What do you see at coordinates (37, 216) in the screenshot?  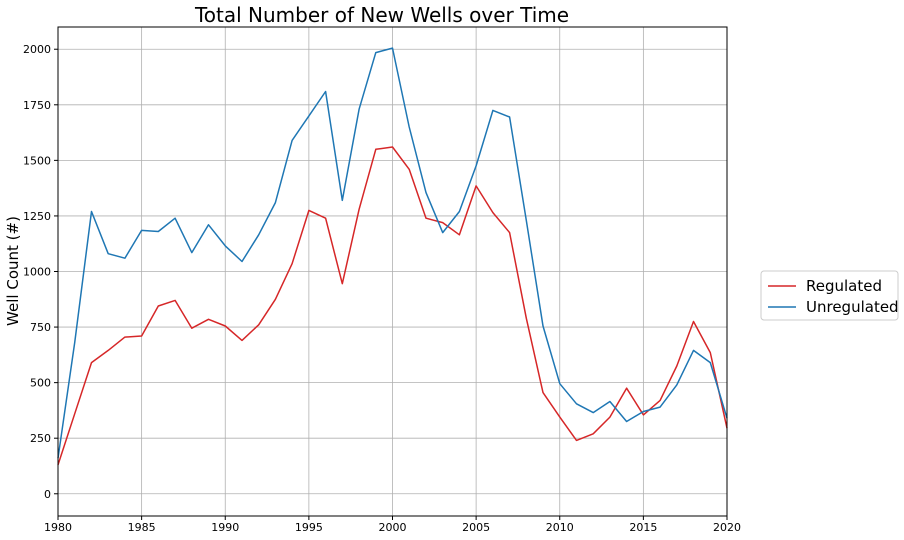 I see `y-tick-label: 1250` at bounding box center [37, 216].